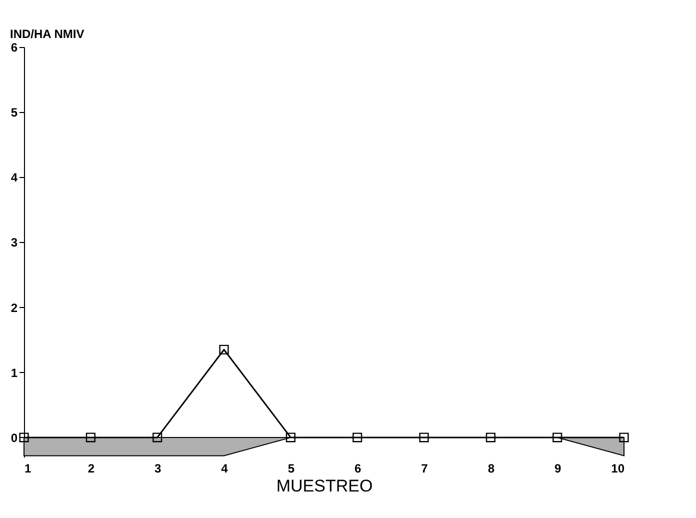  I want to click on x-tick-label: 10, so click(618, 469).